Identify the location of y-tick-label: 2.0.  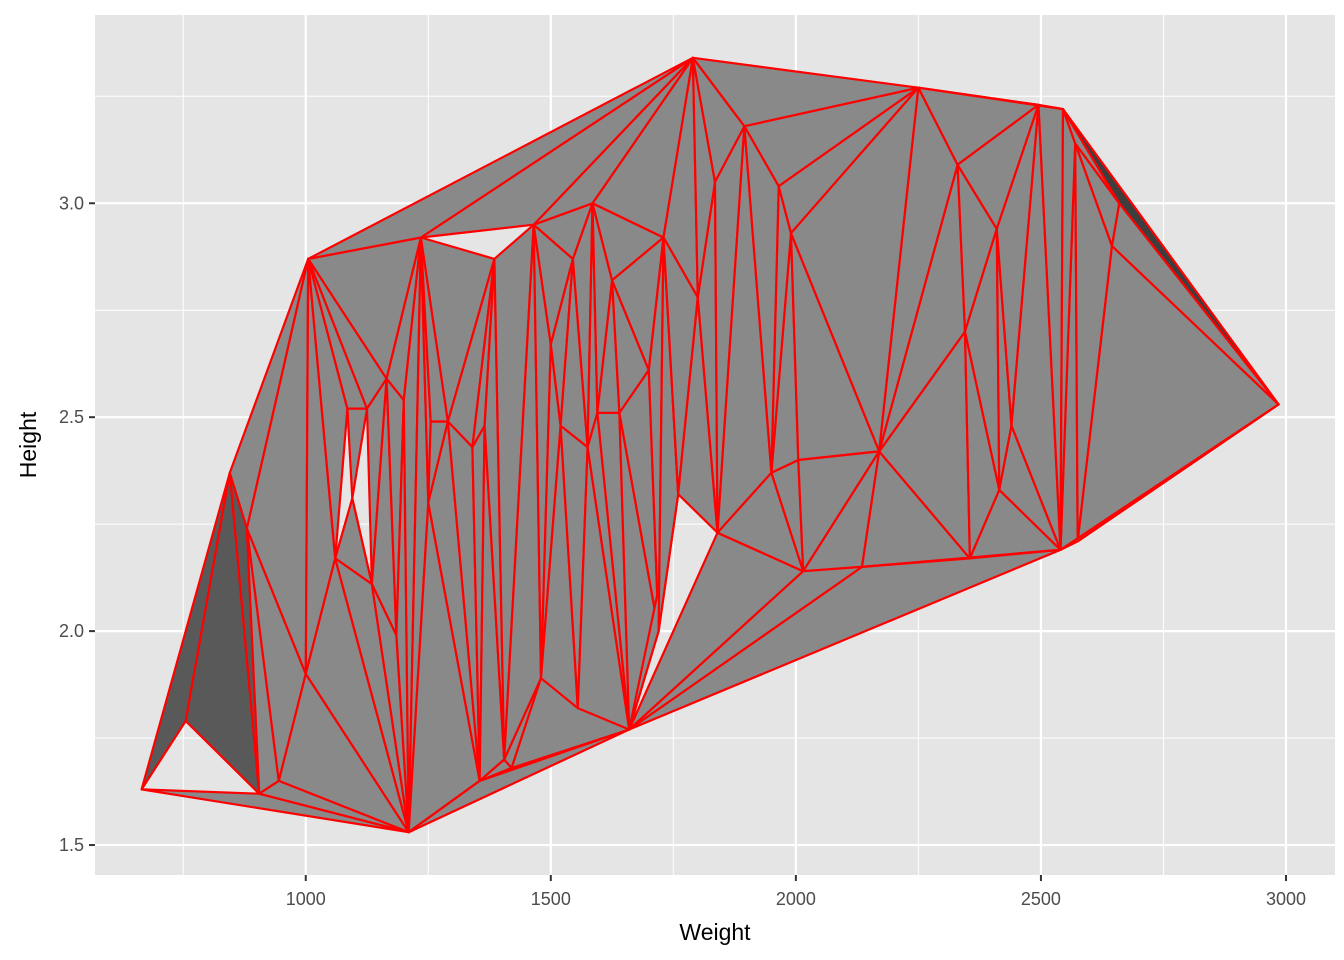
(71, 631).